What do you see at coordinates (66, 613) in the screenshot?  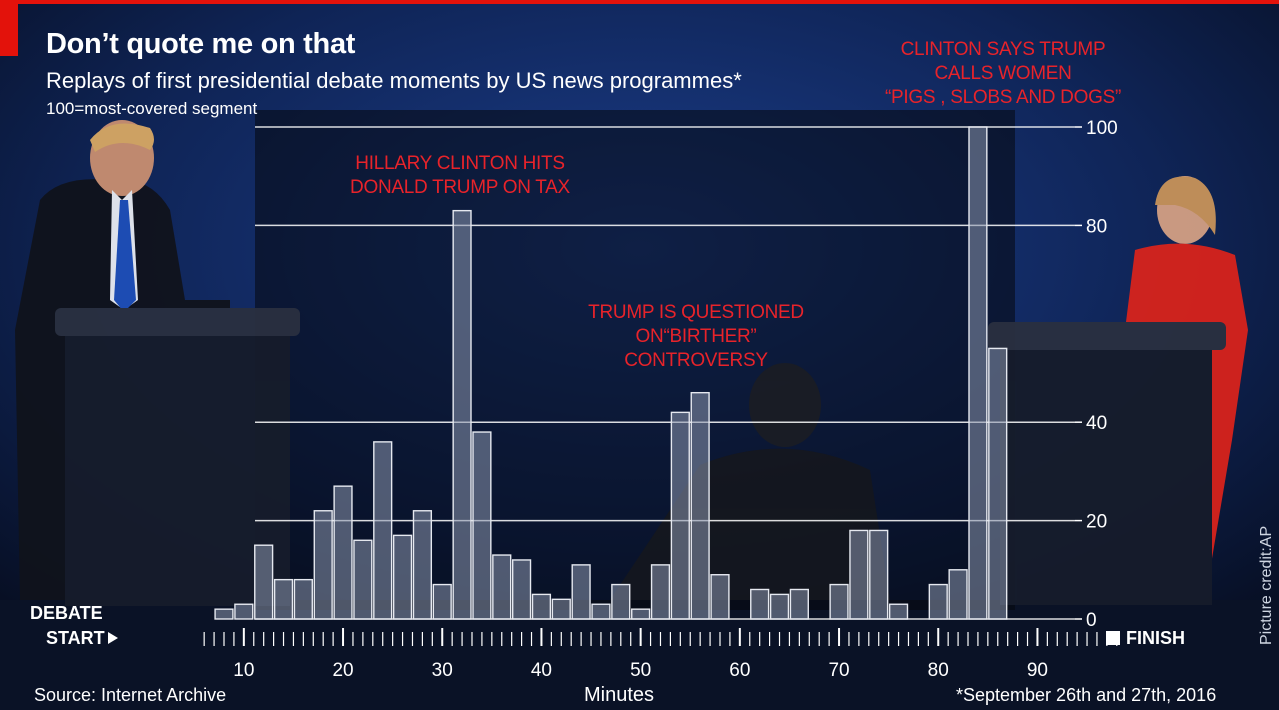 I see `debate-start-label-line1: DEBATE` at bounding box center [66, 613].